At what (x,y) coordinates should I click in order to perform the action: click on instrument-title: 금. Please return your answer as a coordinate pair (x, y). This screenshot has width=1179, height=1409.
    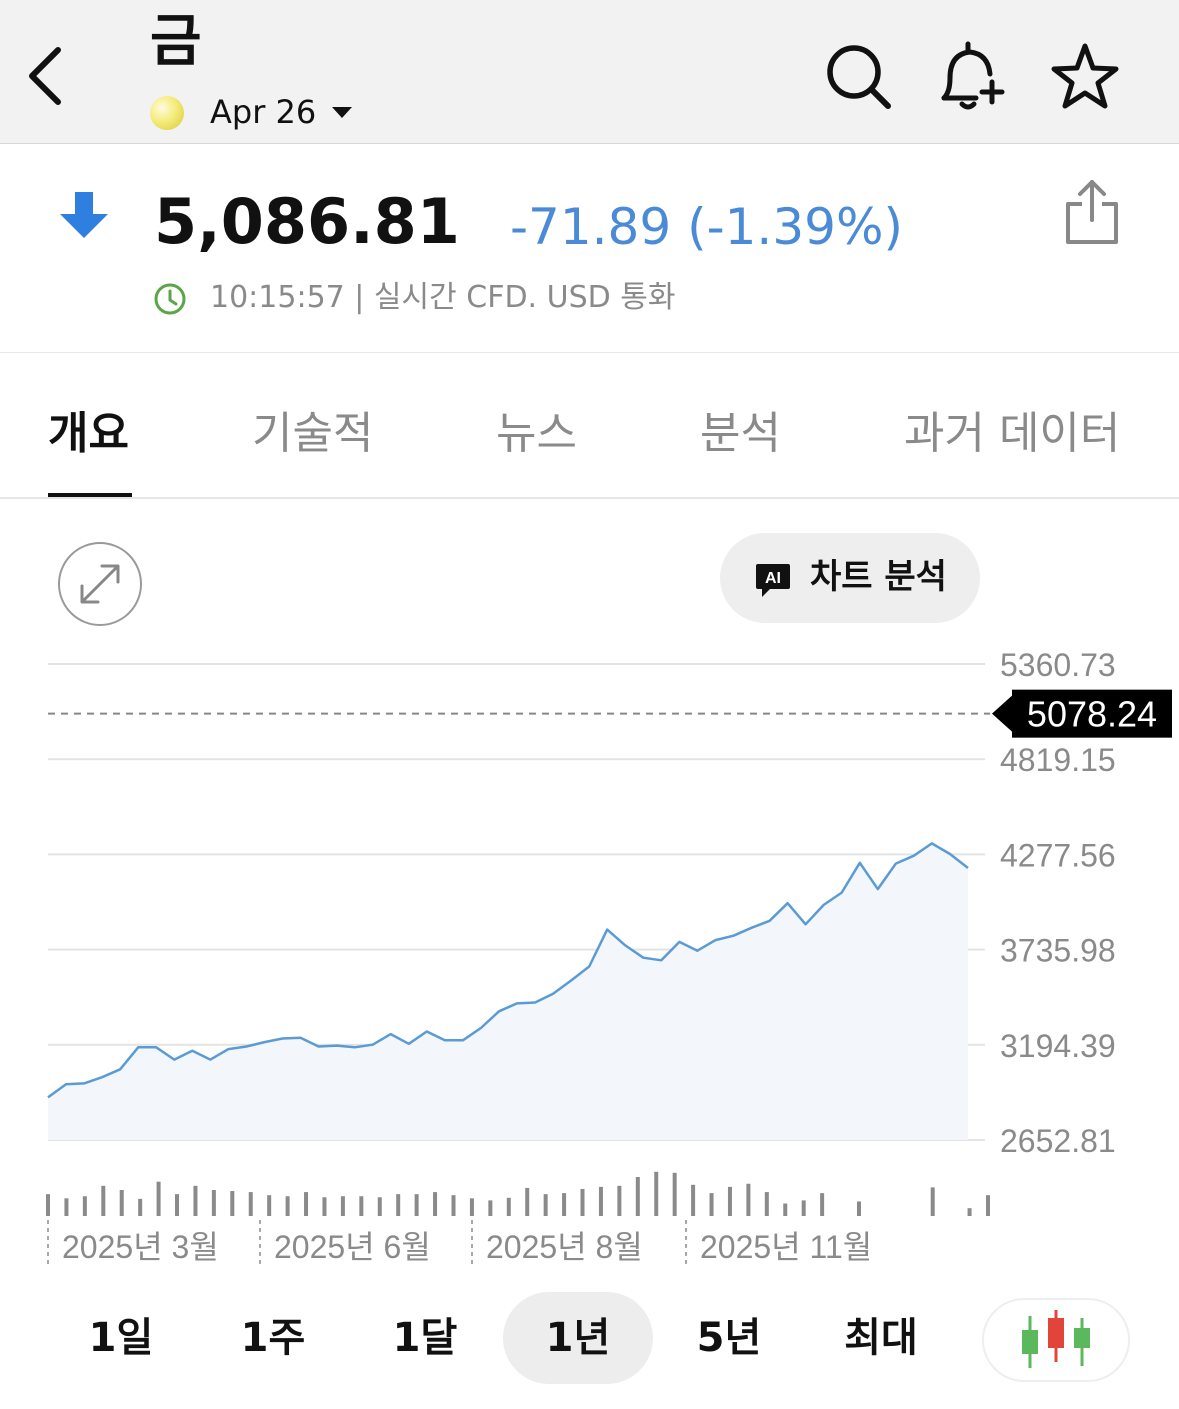
    Looking at the image, I should click on (176, 41).